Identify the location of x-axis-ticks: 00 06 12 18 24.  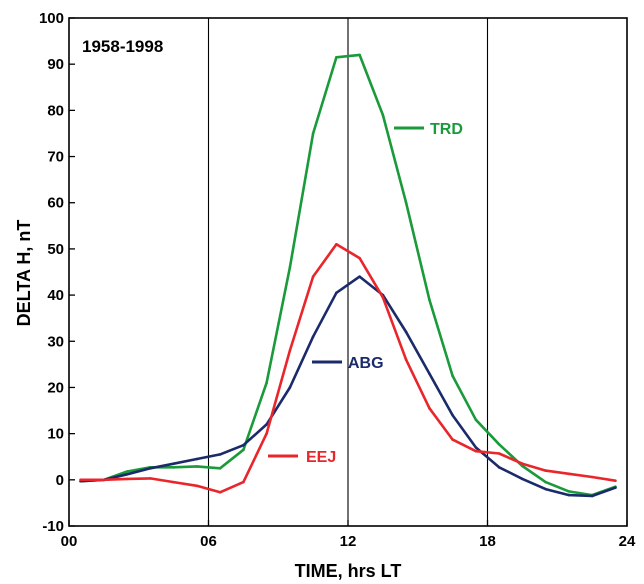
(348, 535).